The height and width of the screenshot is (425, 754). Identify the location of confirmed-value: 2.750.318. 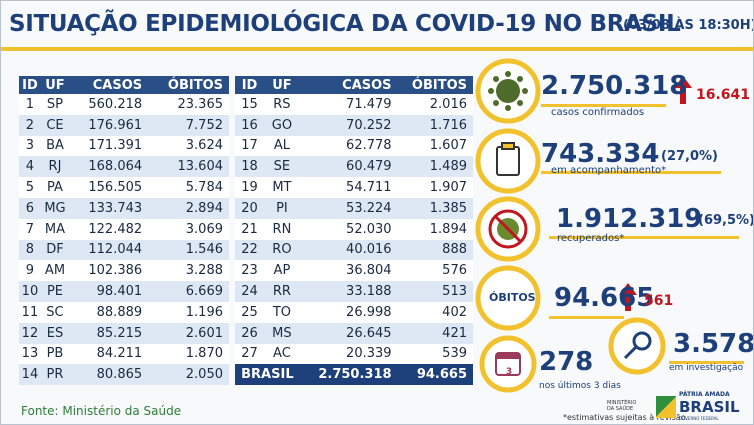
(614, 86).